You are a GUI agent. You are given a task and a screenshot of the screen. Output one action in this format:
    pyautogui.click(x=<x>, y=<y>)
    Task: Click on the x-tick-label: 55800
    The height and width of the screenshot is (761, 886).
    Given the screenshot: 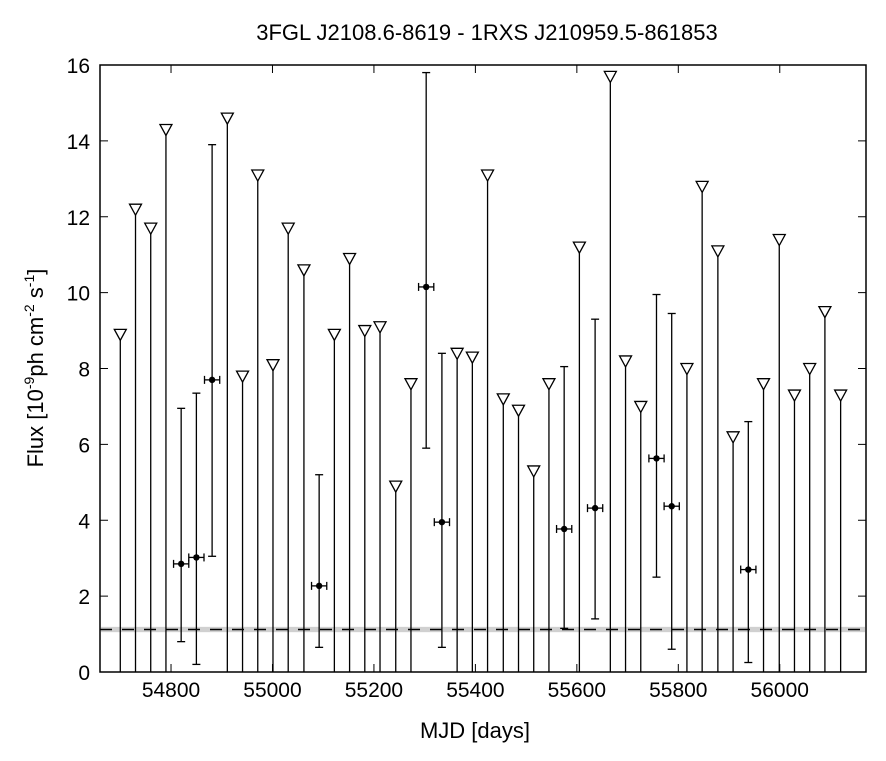 What is the action you would take?
    pyautogui.click(x=678, y=690)
    